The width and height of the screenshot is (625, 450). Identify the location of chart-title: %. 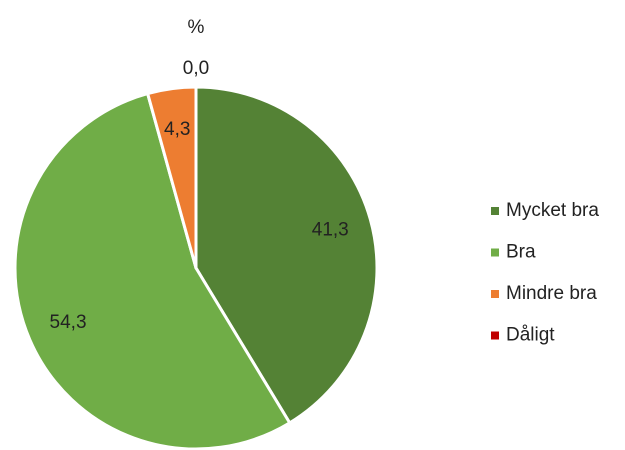
(196, 27).